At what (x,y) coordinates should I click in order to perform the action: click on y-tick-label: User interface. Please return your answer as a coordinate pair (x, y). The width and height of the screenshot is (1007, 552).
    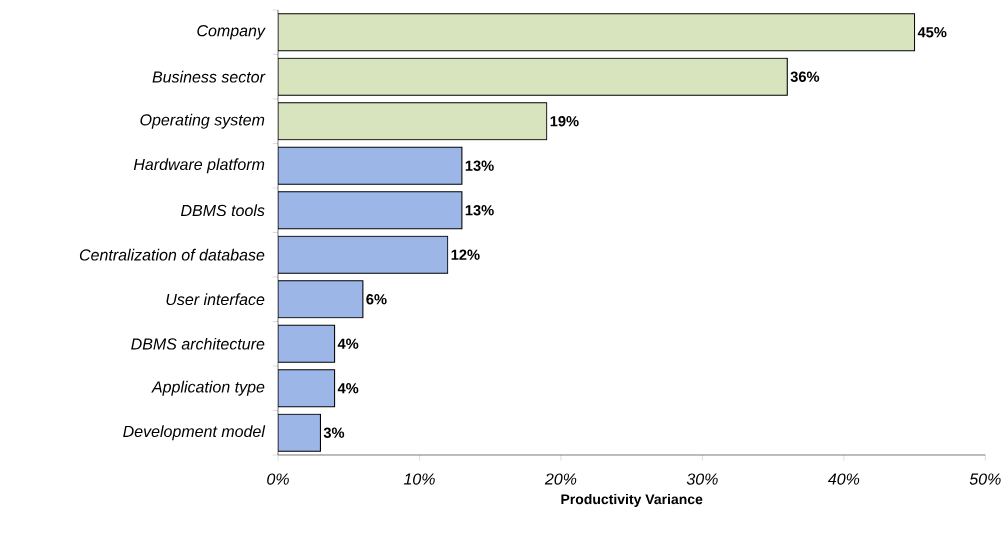
    Looking at the image, I should click on (215, 299).